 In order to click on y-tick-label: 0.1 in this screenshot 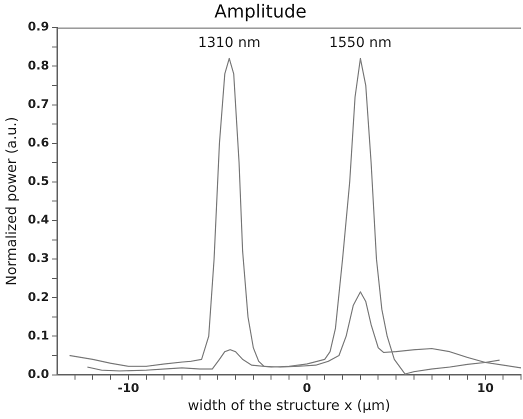, I will do `click(39, 335)`.